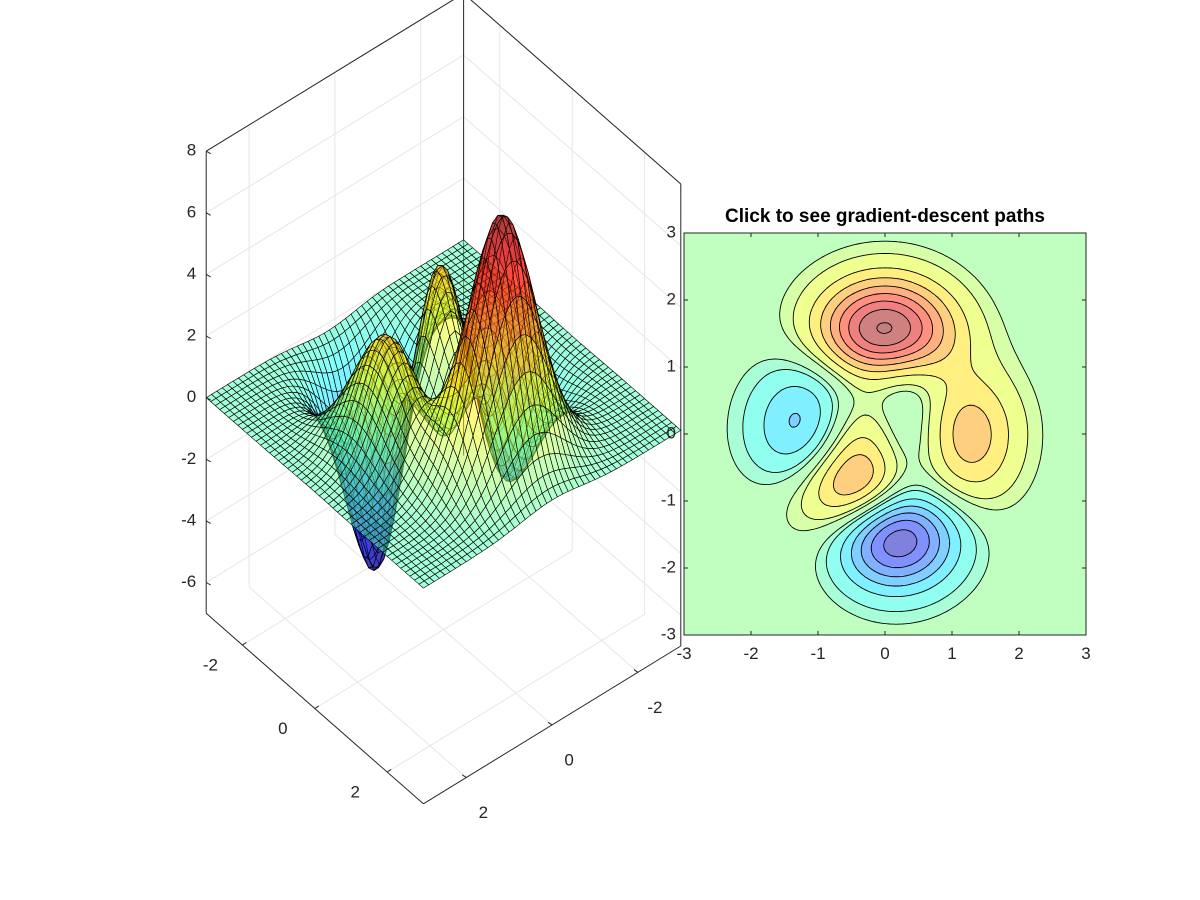  What do you see at coordinates (282, 728) in the screenshot?
I see `surface-y-tick-label: 0` at bounding box center [282, 728].